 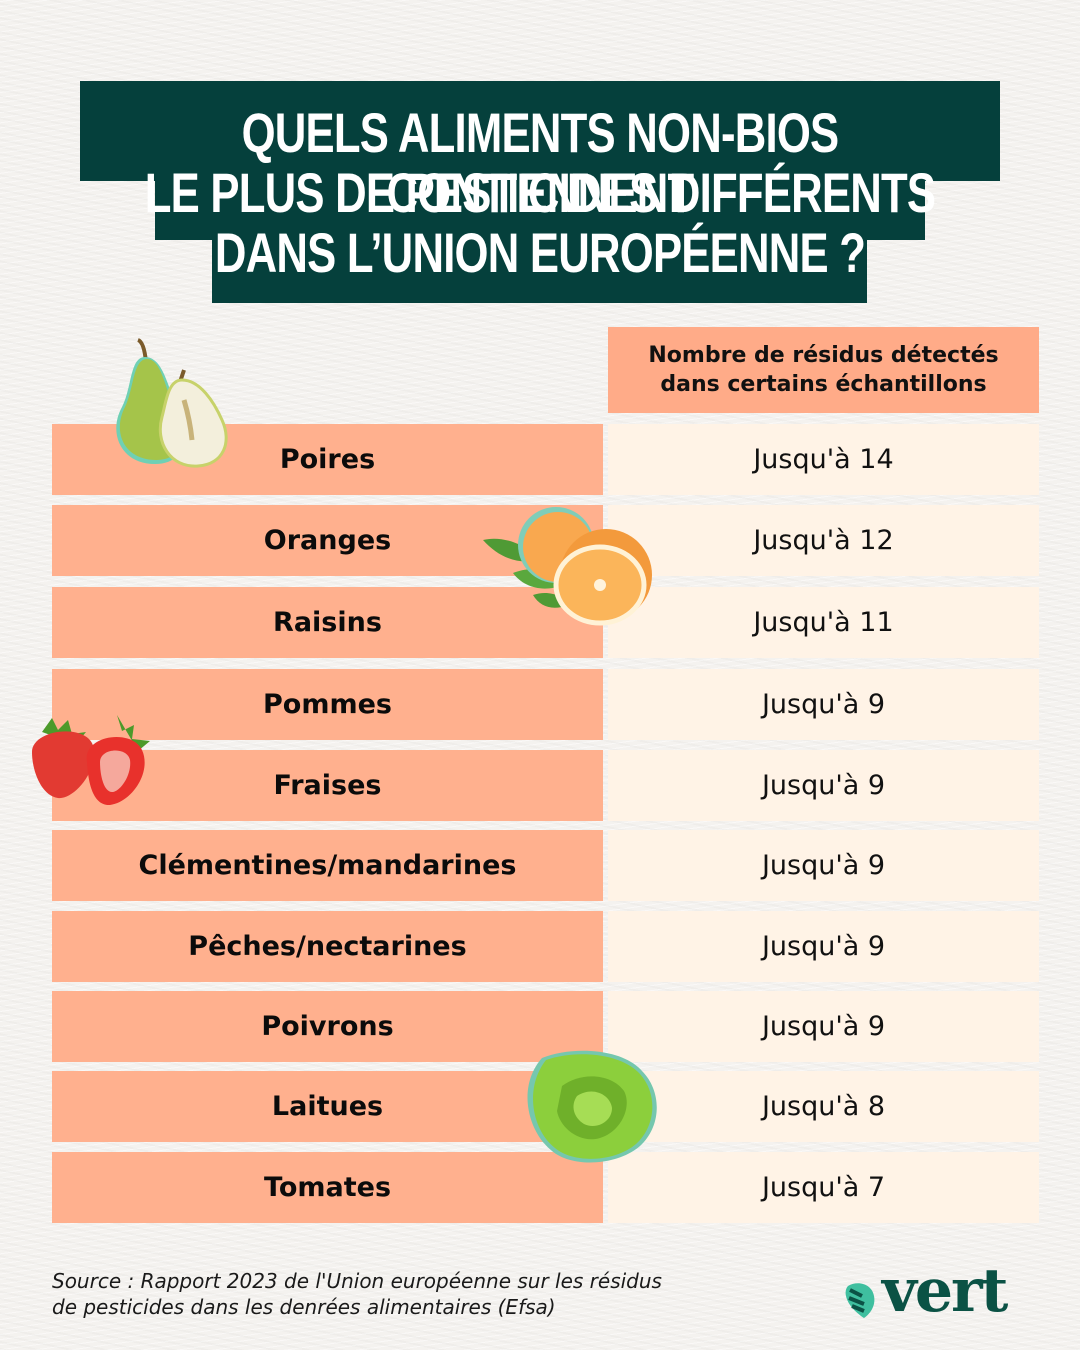 I want to click on residue-count: Jusqu'à 12, so click(x=823, y=540).